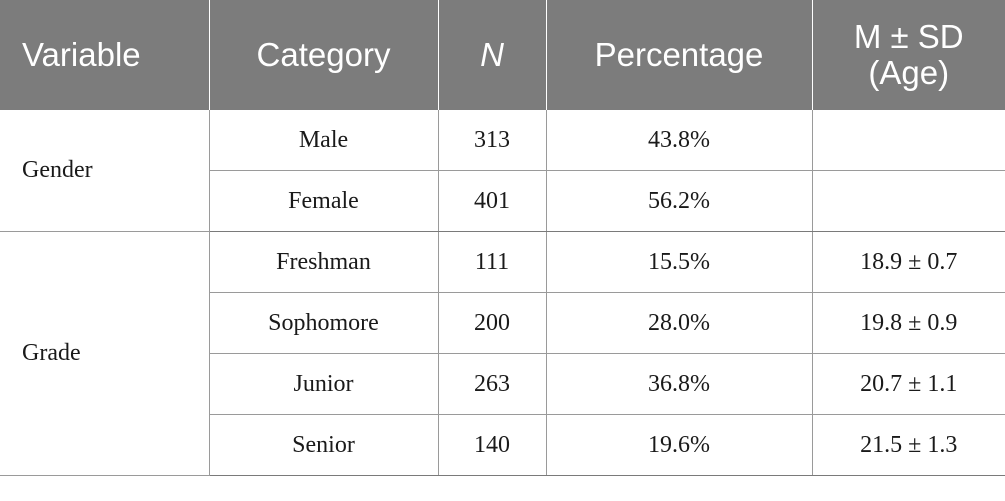 Image resolution: width=1005 pixels, height=501 pixels. Describe the element at coordinates (492, 323) in the screenshot. I see `n-cell: 200` at that location.